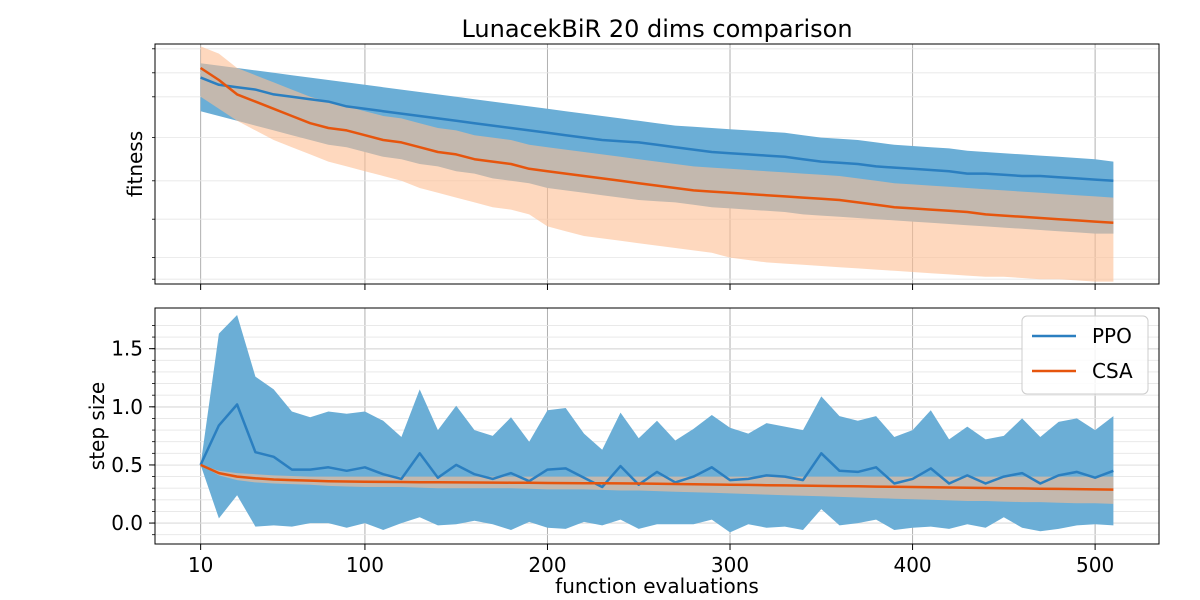  What do you see at coordinates (127, 523) in the screenshot?
I see `y-tick-label: 0.0` at bounding box center [127, 523].